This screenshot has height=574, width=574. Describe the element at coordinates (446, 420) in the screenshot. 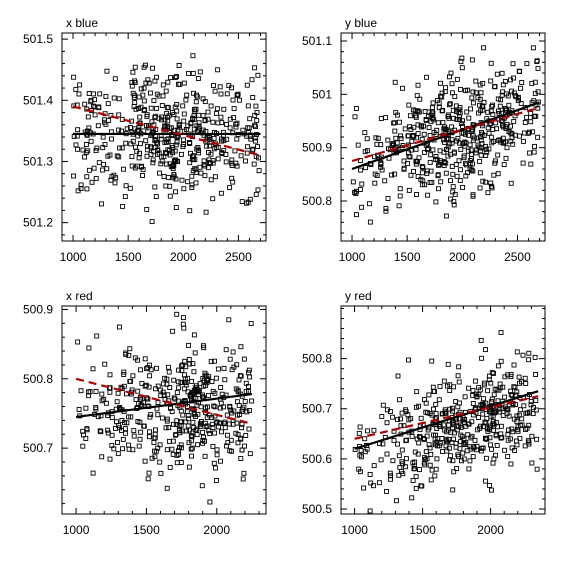

I see `solid-fit-line` at that location.